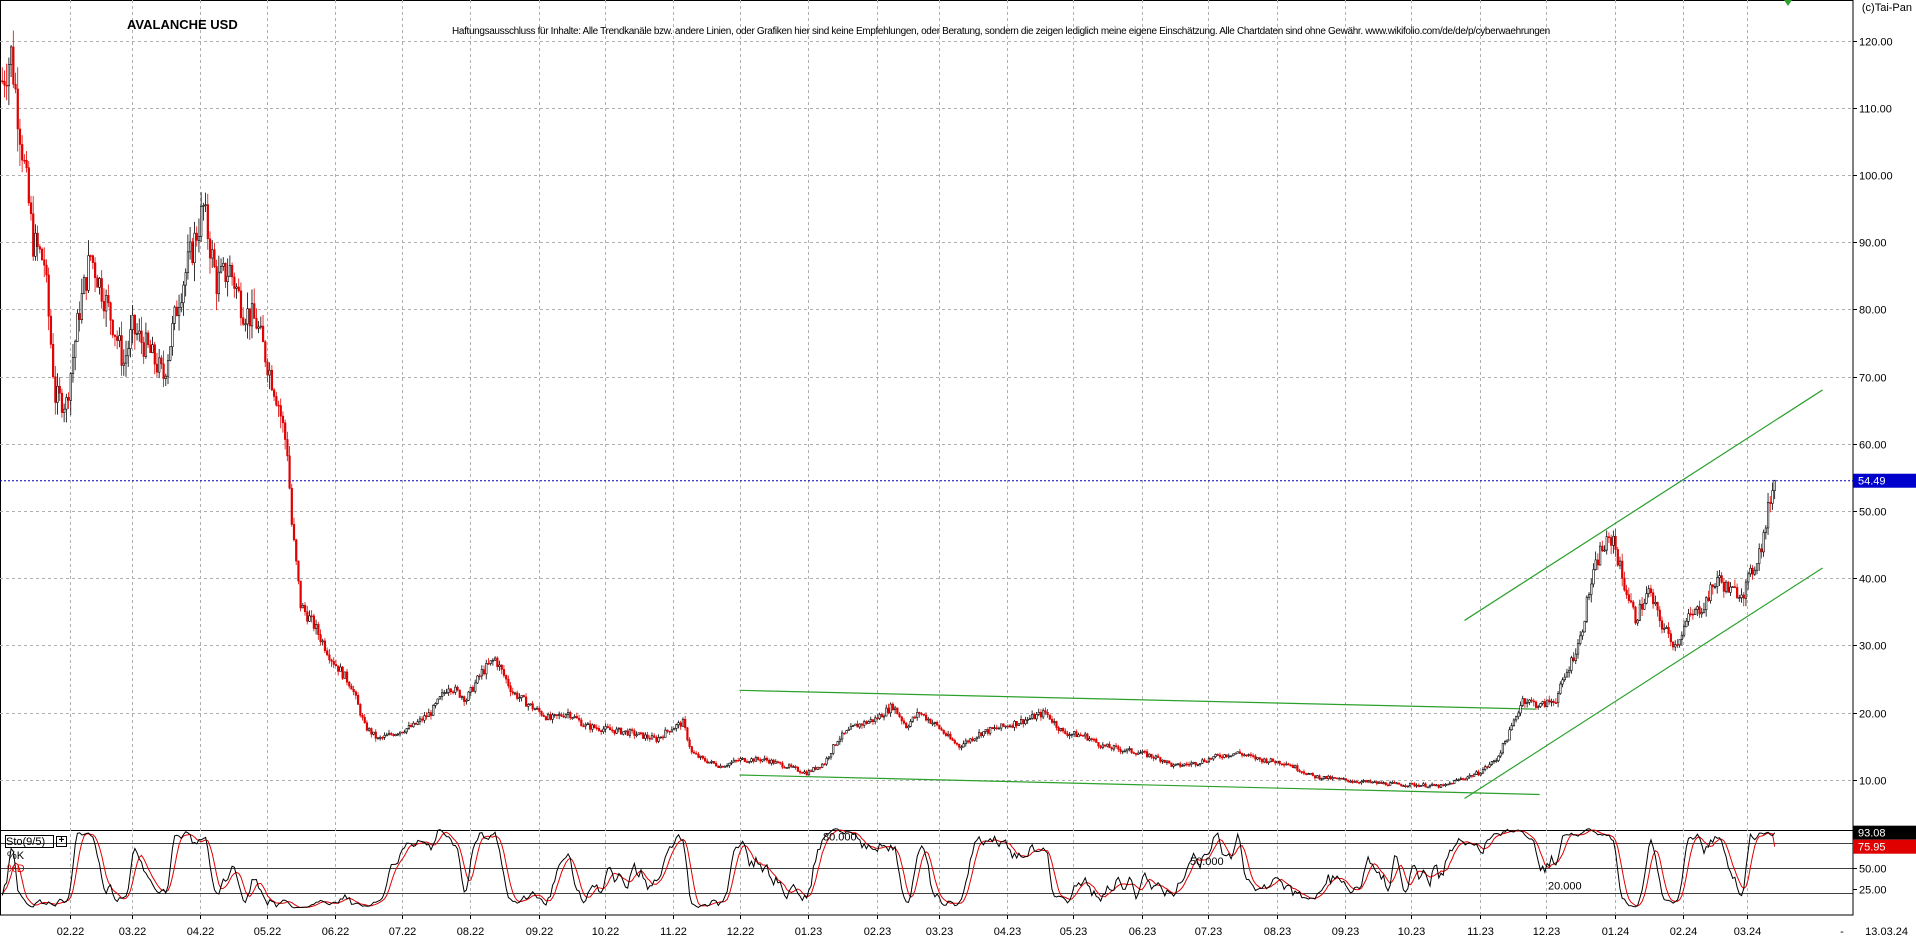 This screenshot has width=1916, height=948. What do you see at coordinates (888, 868) in the screenshot?
I see `k-line` at bounding box center [888, 868].